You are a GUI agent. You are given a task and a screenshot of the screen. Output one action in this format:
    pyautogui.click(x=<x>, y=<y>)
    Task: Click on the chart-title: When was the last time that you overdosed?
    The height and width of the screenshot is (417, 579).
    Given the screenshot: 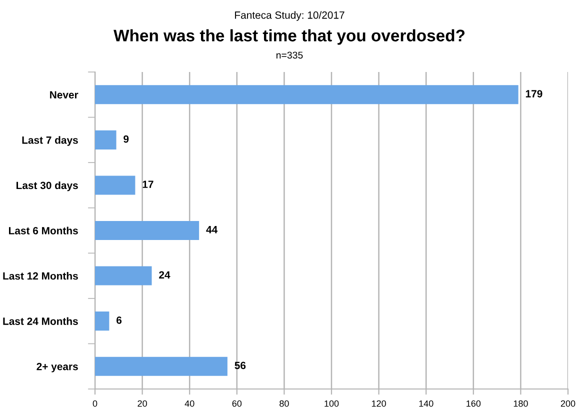 What is the action you would take?
    pyautogui.click(x=289, y=37)
    